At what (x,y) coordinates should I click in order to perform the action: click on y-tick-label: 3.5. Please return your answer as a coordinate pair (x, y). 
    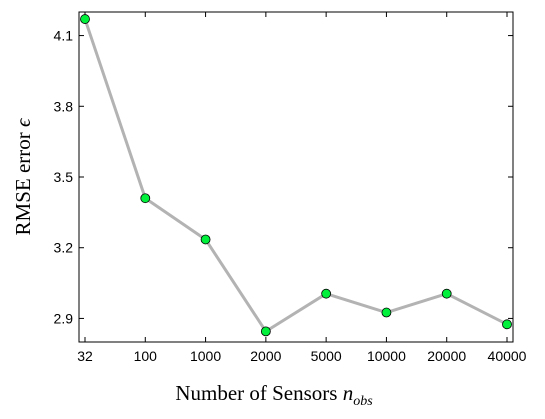
    Looking at the image, I should click on (64, 177).